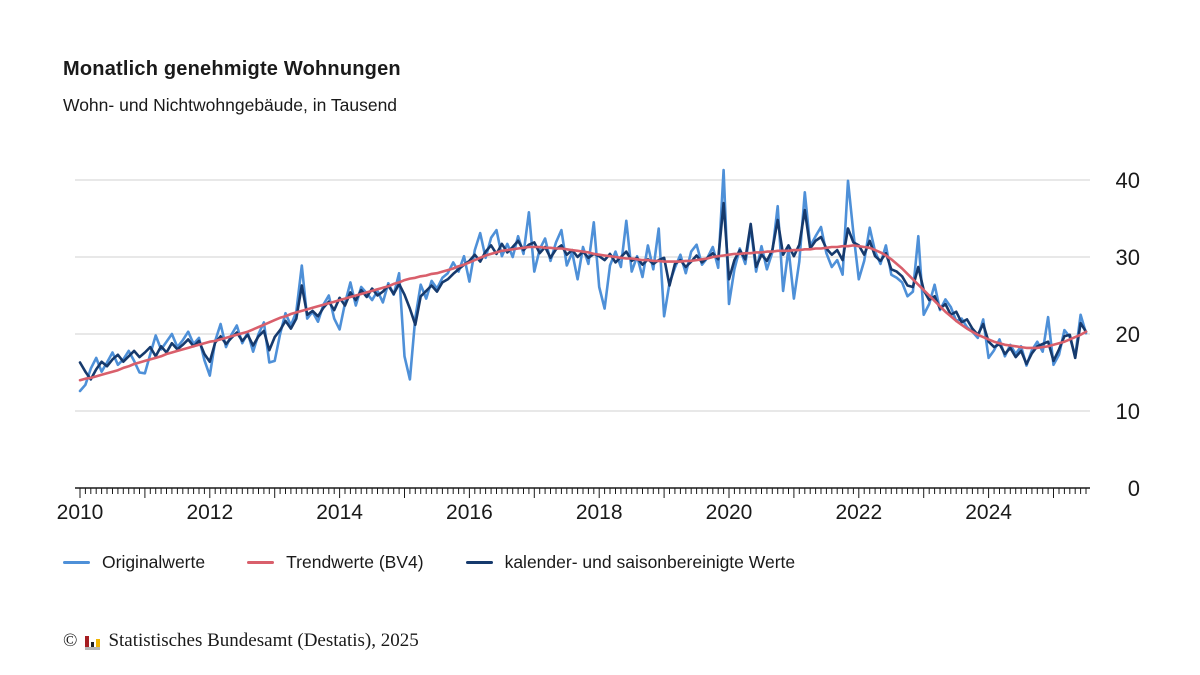 The image size is (1200, 675). Describe the element at coordinates (479, 562) in the screenshot. I see `saisonbereinigt-line-icon` at that location.